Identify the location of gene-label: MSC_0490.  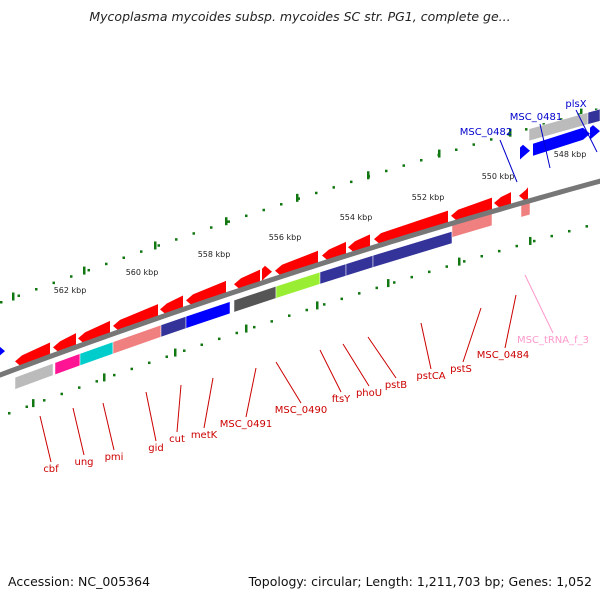
(301, 410).